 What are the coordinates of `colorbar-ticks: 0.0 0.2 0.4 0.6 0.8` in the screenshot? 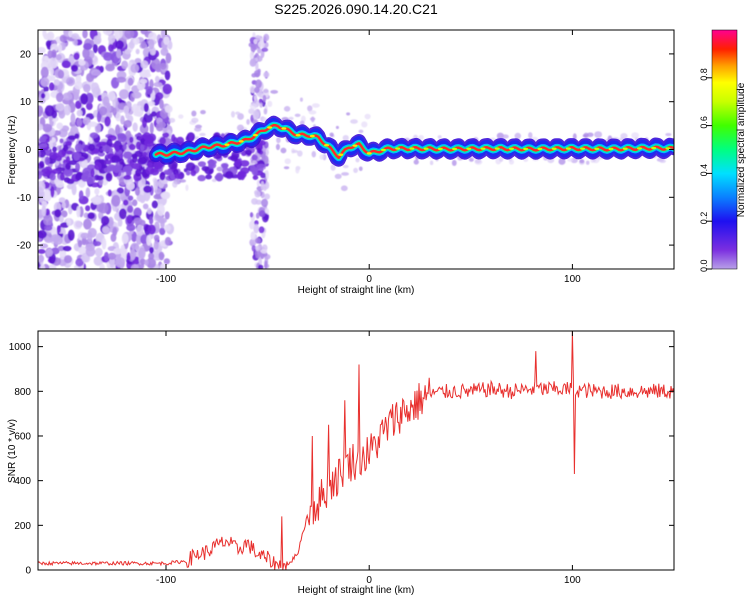 It's located at (705, 170).